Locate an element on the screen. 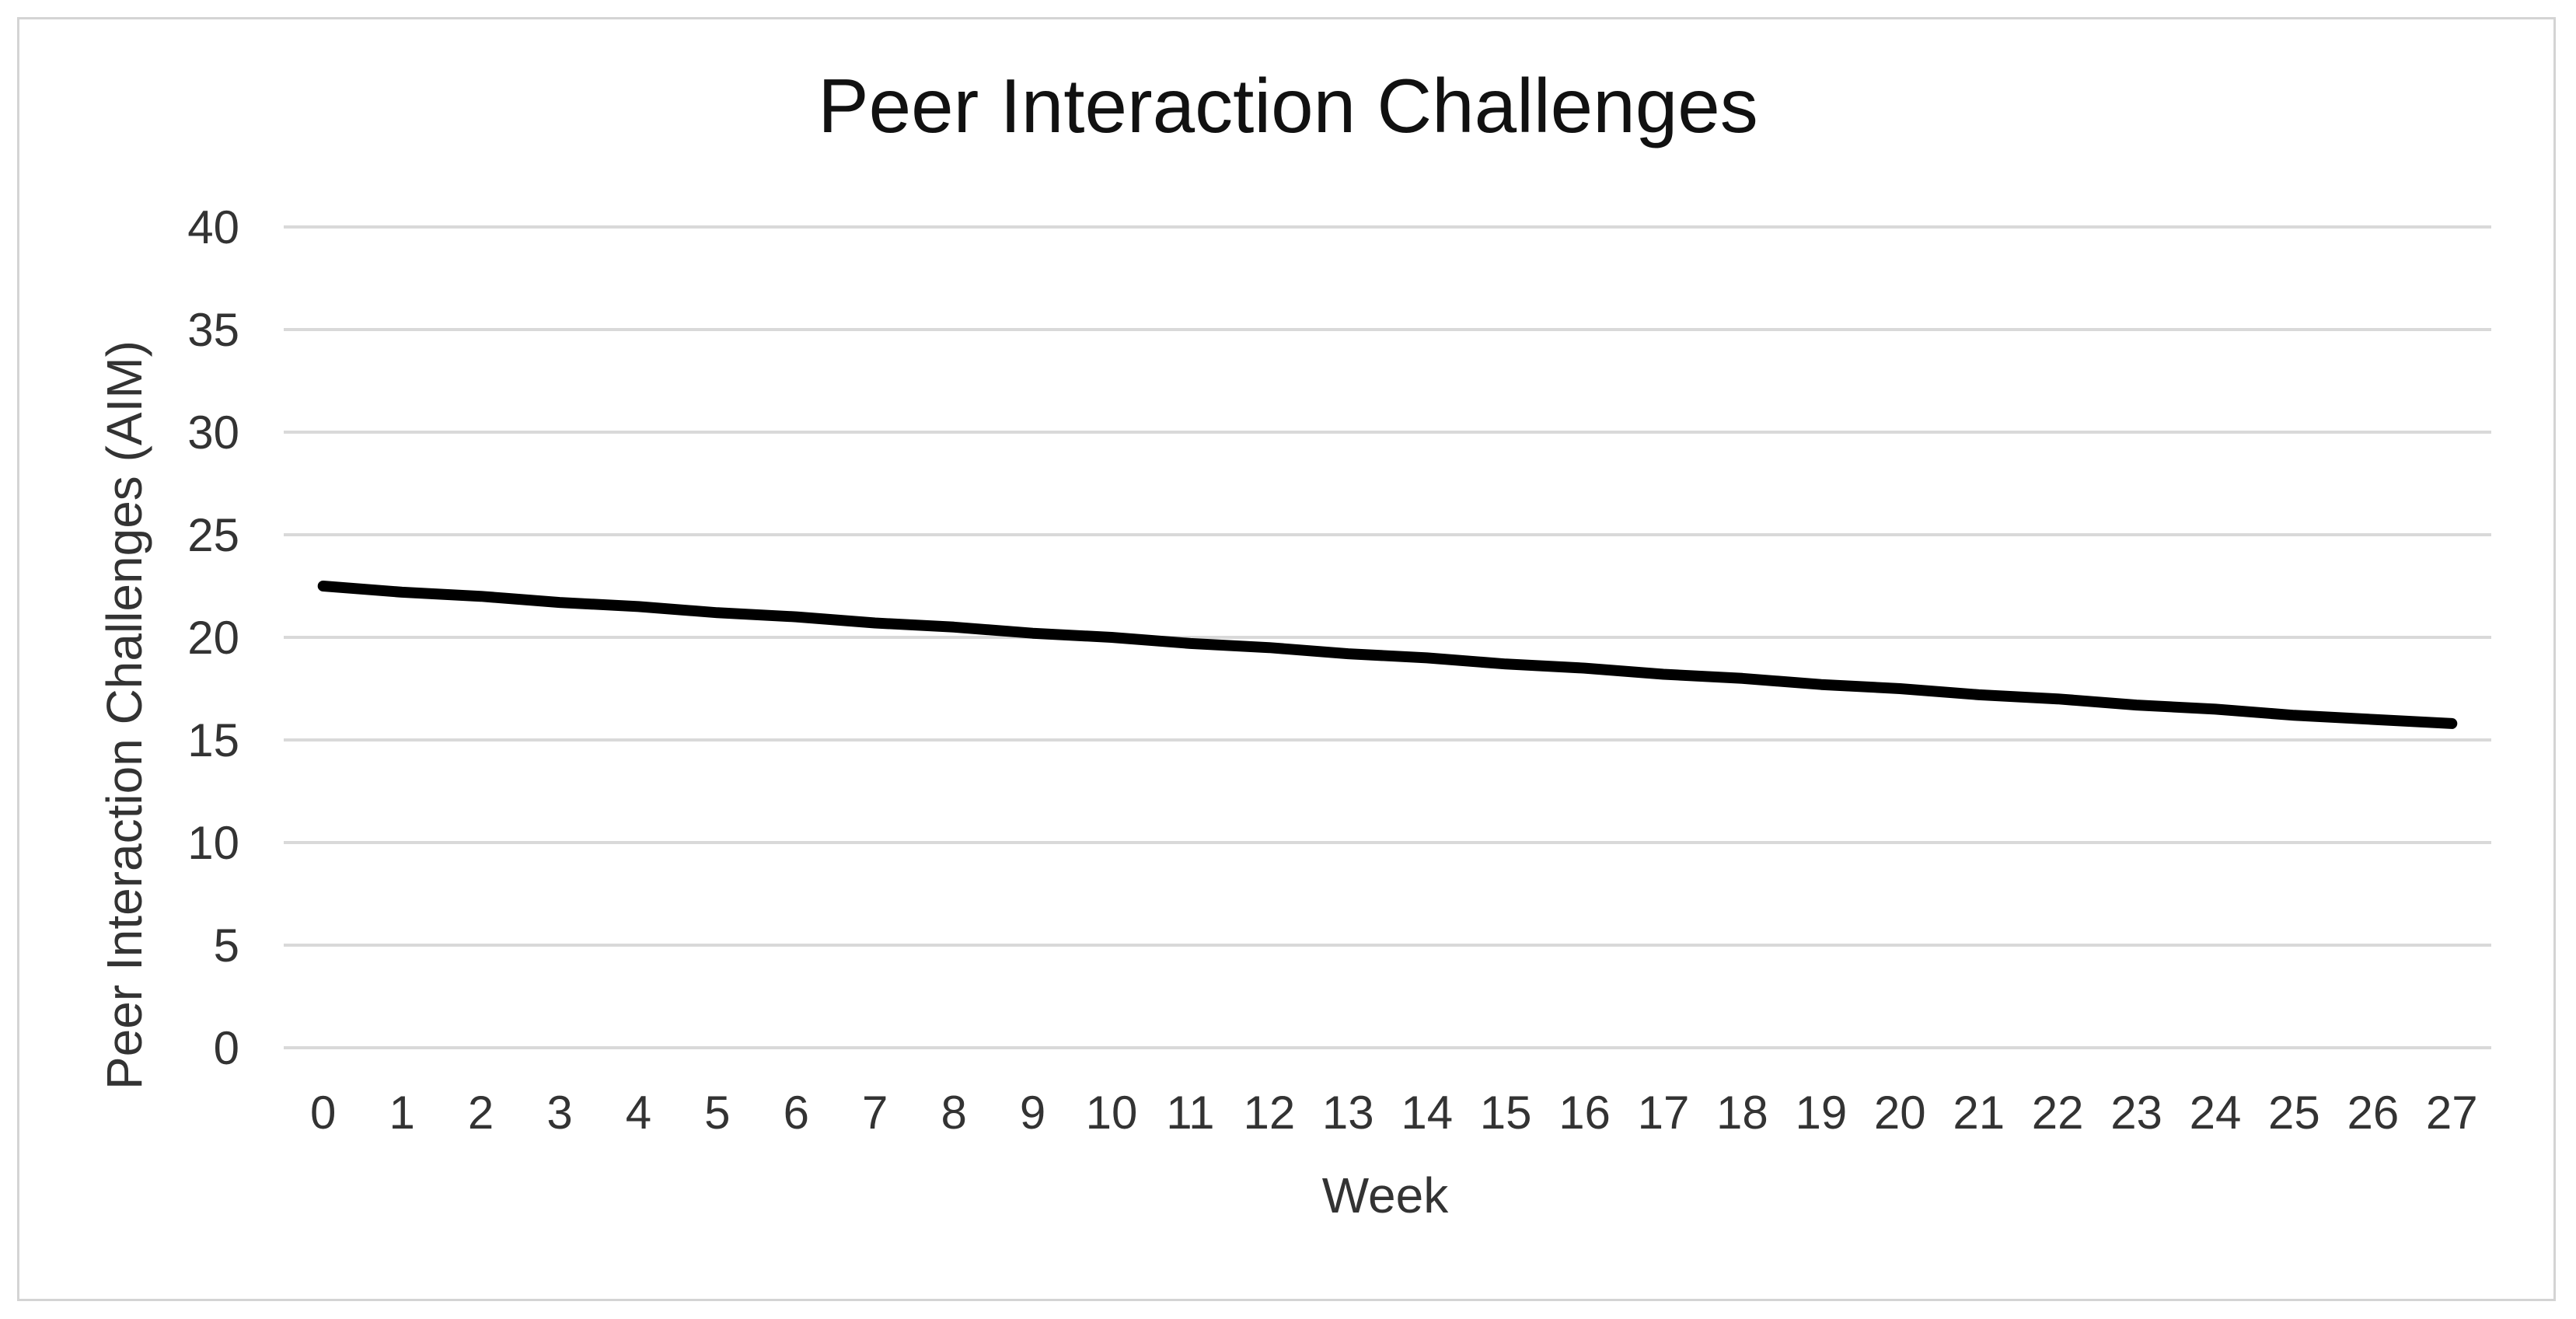 The width and height of the screenshot is (2576, 1319). y-tick-label: 10 is located at coordinates (213, 843).